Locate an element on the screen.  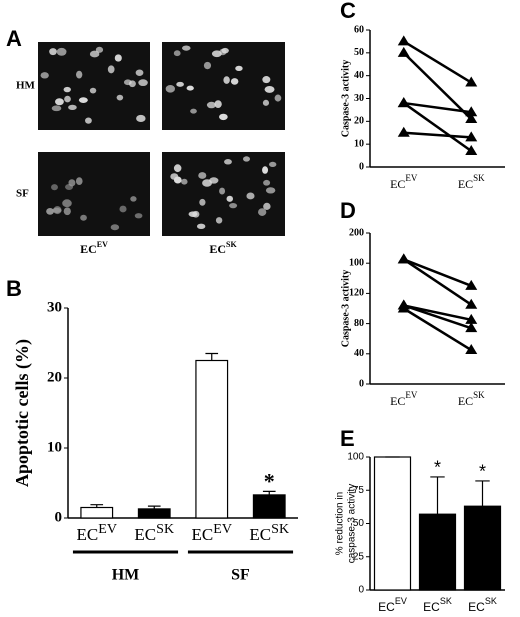
nuclei is located at coordinates (161, 138).